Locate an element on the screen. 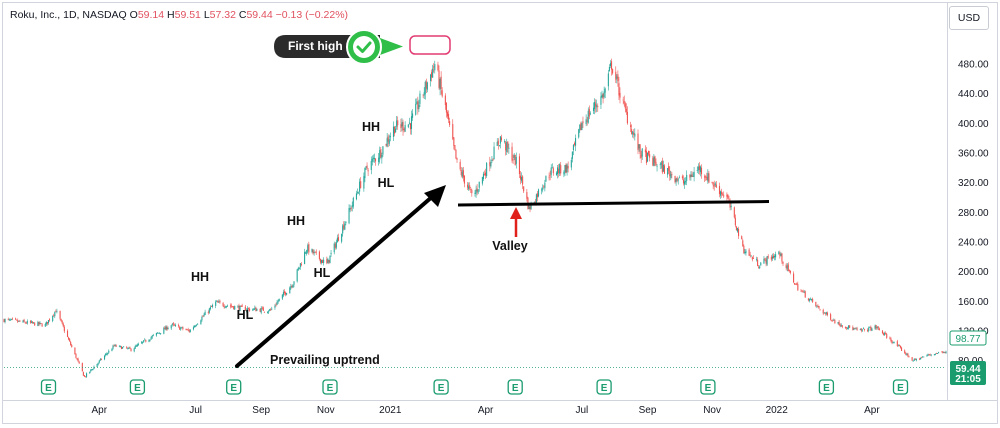 This screenshot has width=1000, height=428. earnings-icon-1: E is located at coordinates (137, 388).